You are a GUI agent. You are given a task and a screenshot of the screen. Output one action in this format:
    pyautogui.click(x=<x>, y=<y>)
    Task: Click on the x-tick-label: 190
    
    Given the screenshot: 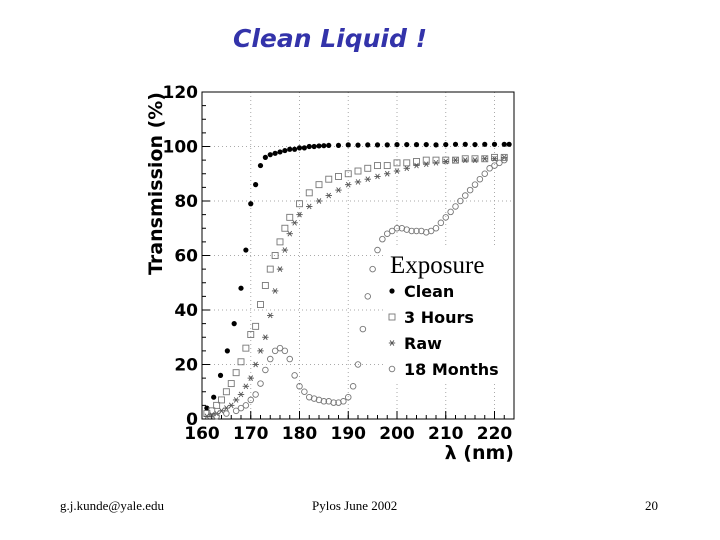 What is the action you would take?
    pyautogui.click(x=349, y=434)
    